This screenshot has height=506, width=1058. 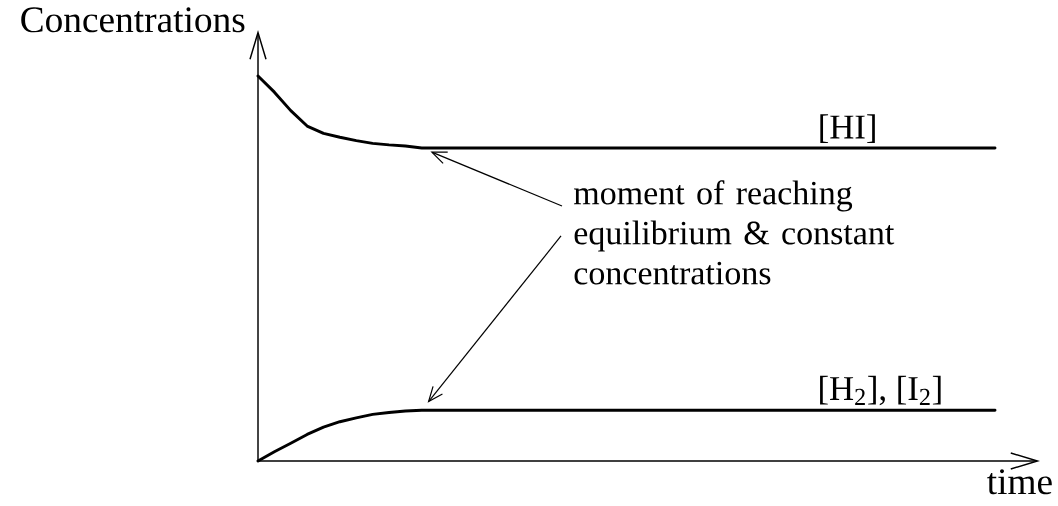 What do you see at coordinates (880, 390) in the screenshot?
I see `series-label: [H$_{2}$], [I$_{2}$]` at bounding box center [880, 390].